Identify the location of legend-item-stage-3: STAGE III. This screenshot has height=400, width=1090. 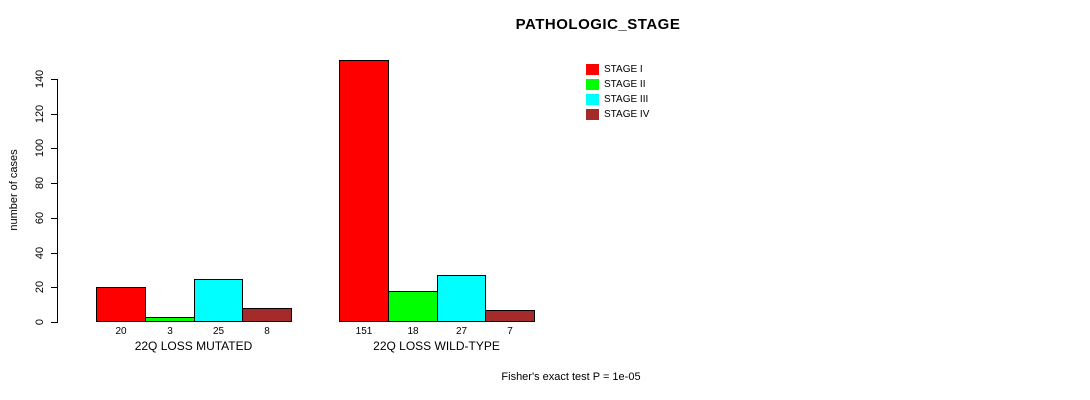
(617, 99).